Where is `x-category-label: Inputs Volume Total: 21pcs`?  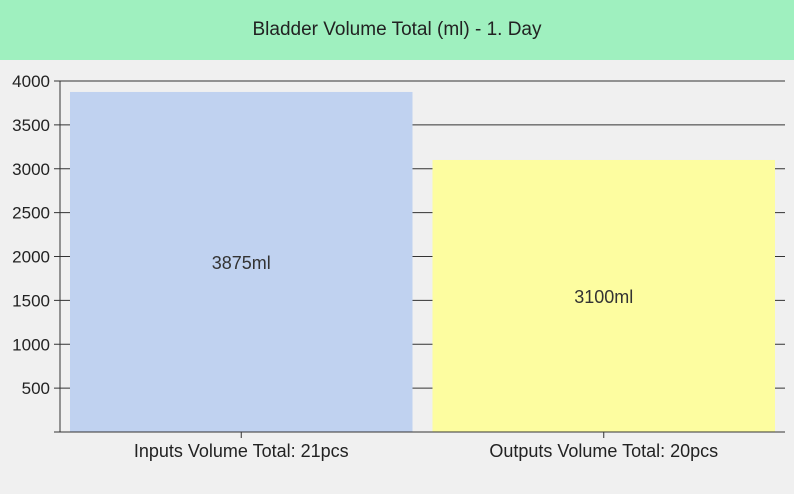 x-category-label: Inputs Volume Total: 21pcs is located at coordinates (241, 451).